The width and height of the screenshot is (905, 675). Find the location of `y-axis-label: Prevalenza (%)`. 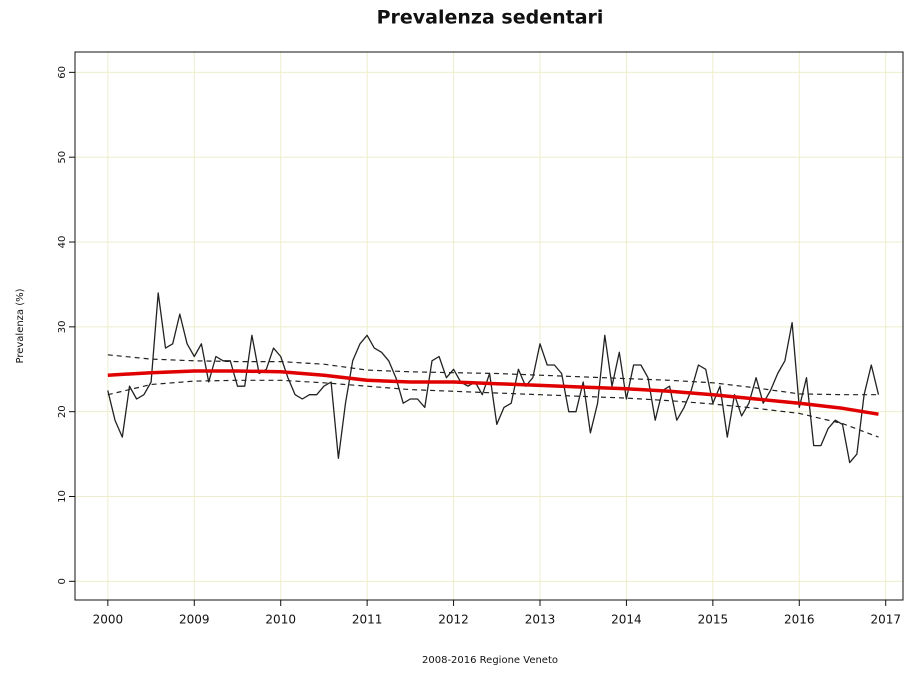

y-axis-label: Prevalenza (%) is located at coordinates (20, 325).